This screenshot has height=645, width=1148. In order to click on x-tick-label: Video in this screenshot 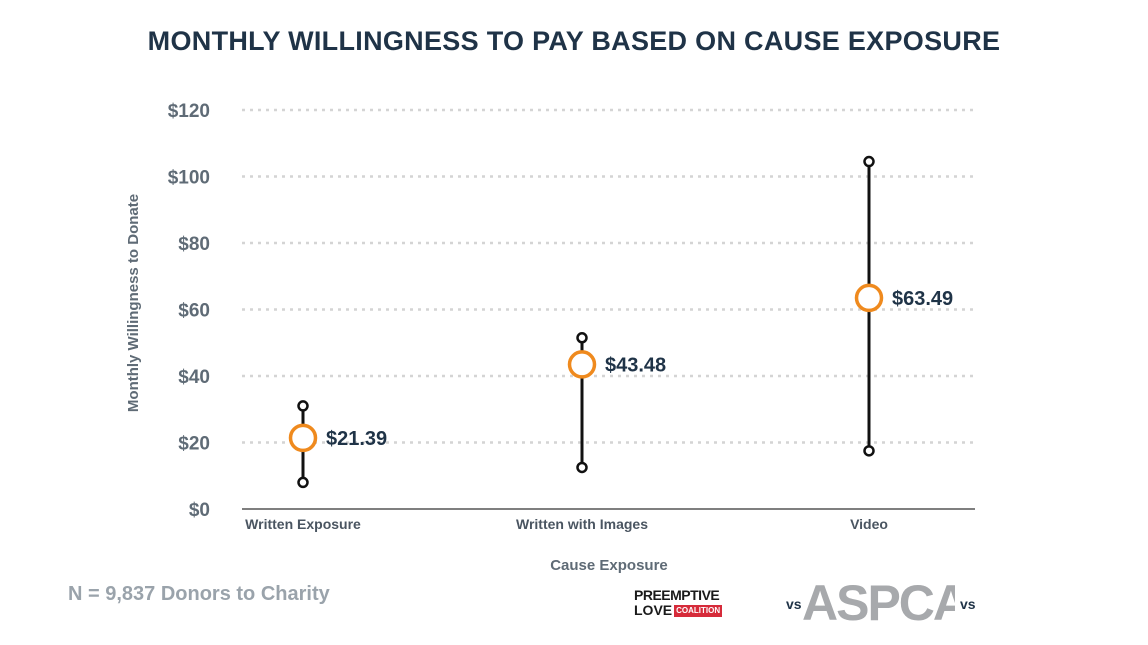, I will do `click(869, 524)`.